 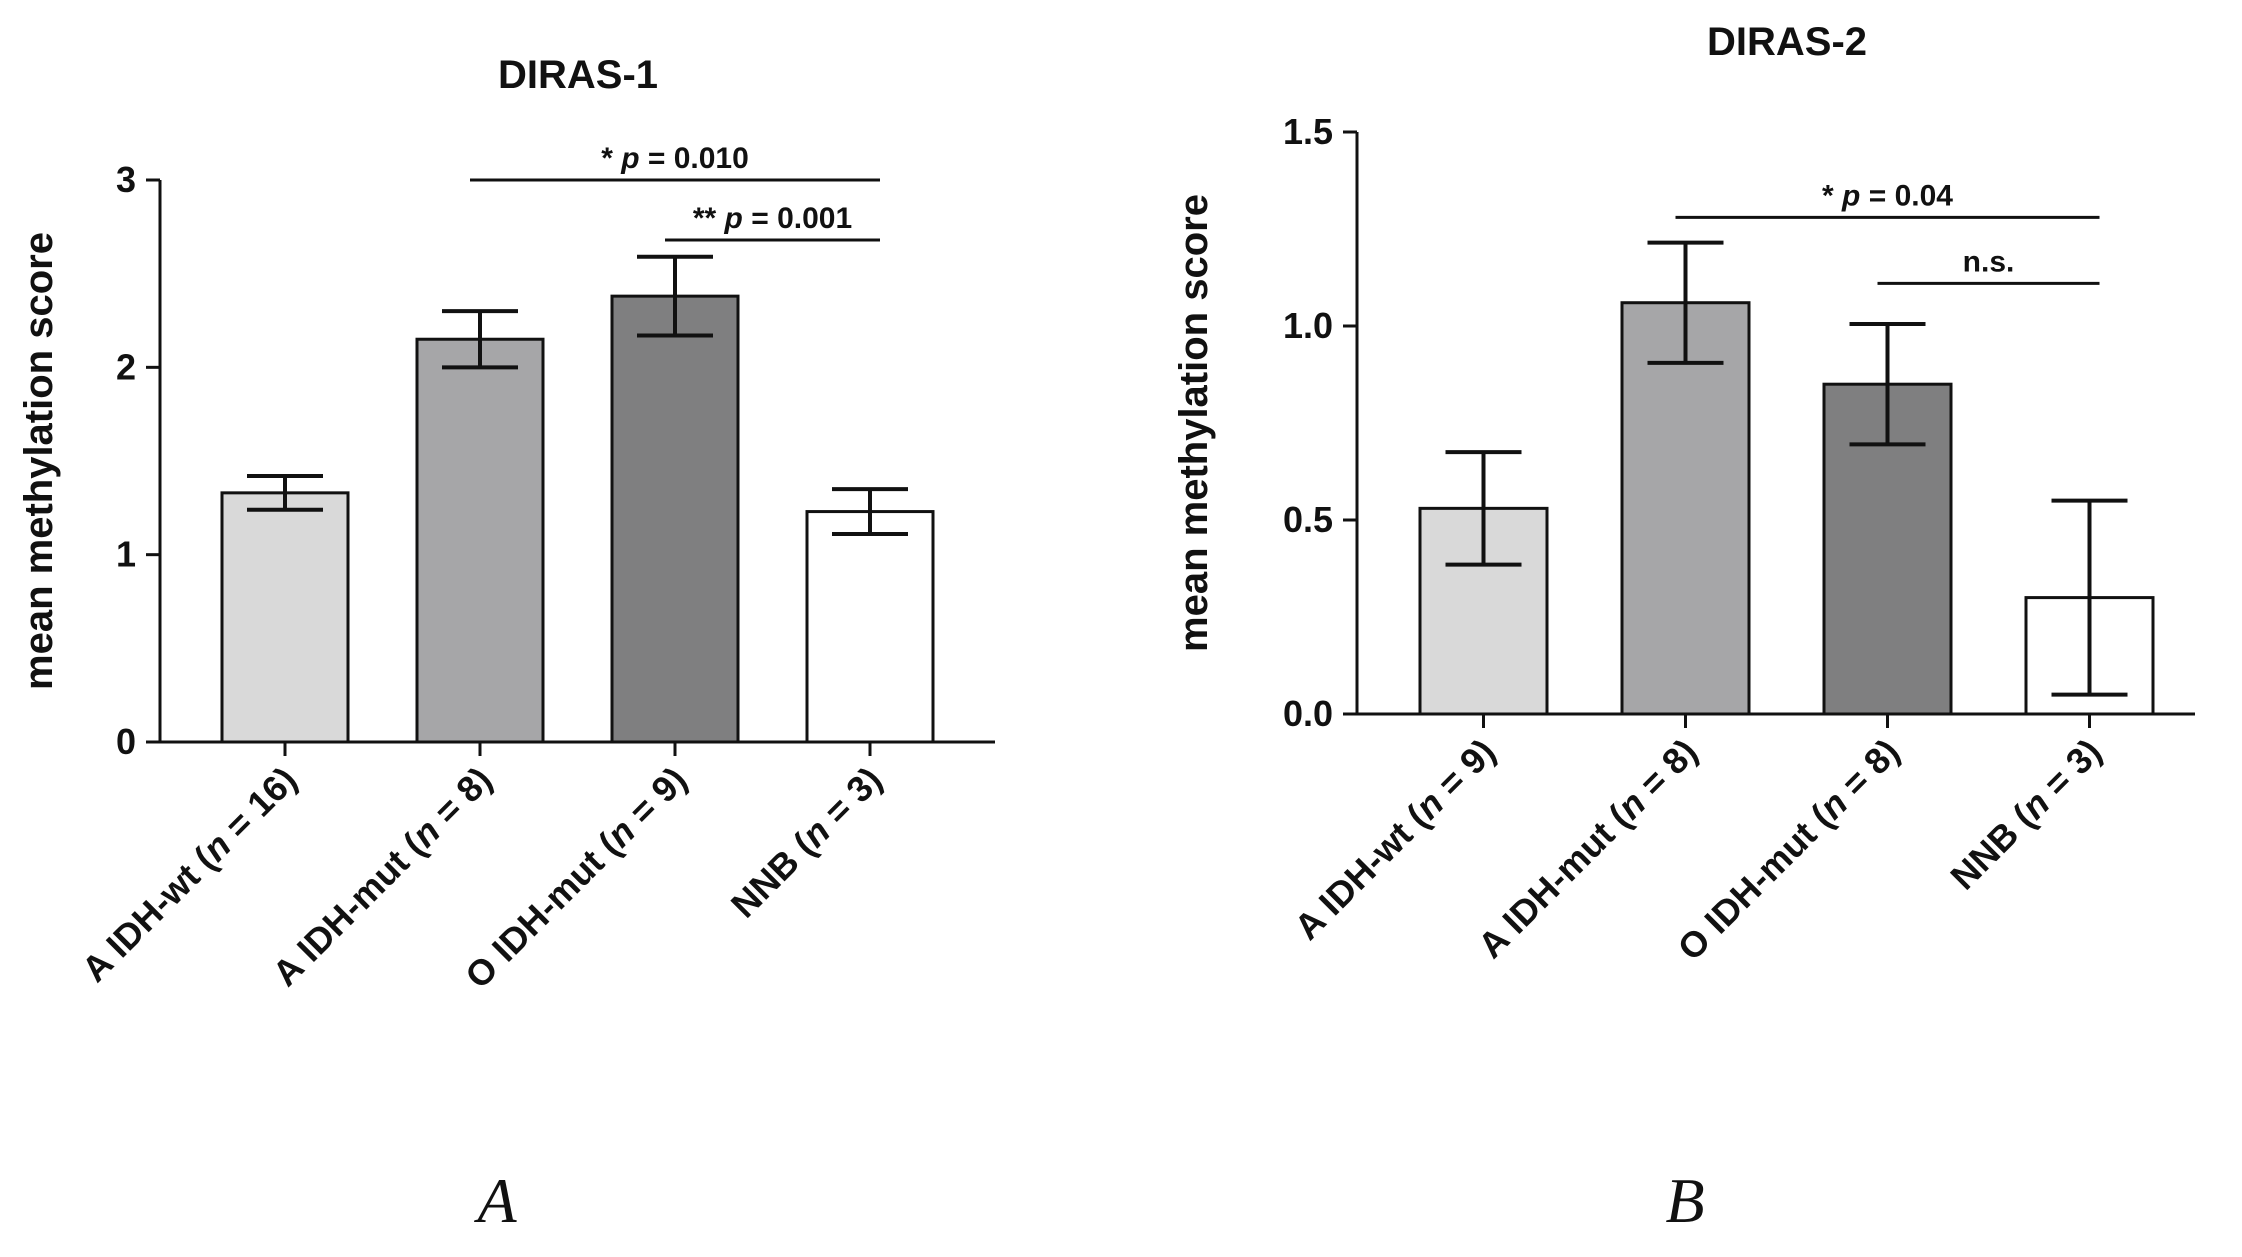 I want to click on significance-stars: **, so click(x=709, y=218).